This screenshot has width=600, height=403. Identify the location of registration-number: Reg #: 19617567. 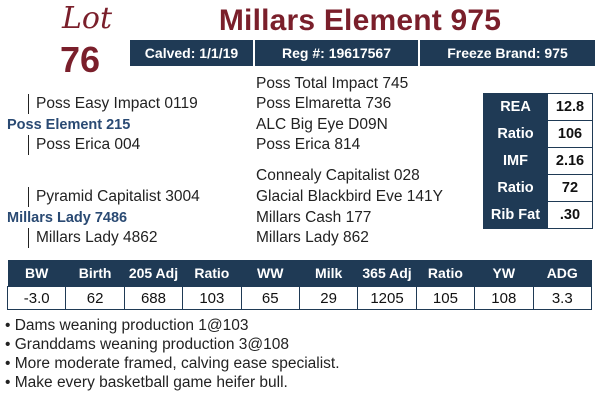
(337, 53).